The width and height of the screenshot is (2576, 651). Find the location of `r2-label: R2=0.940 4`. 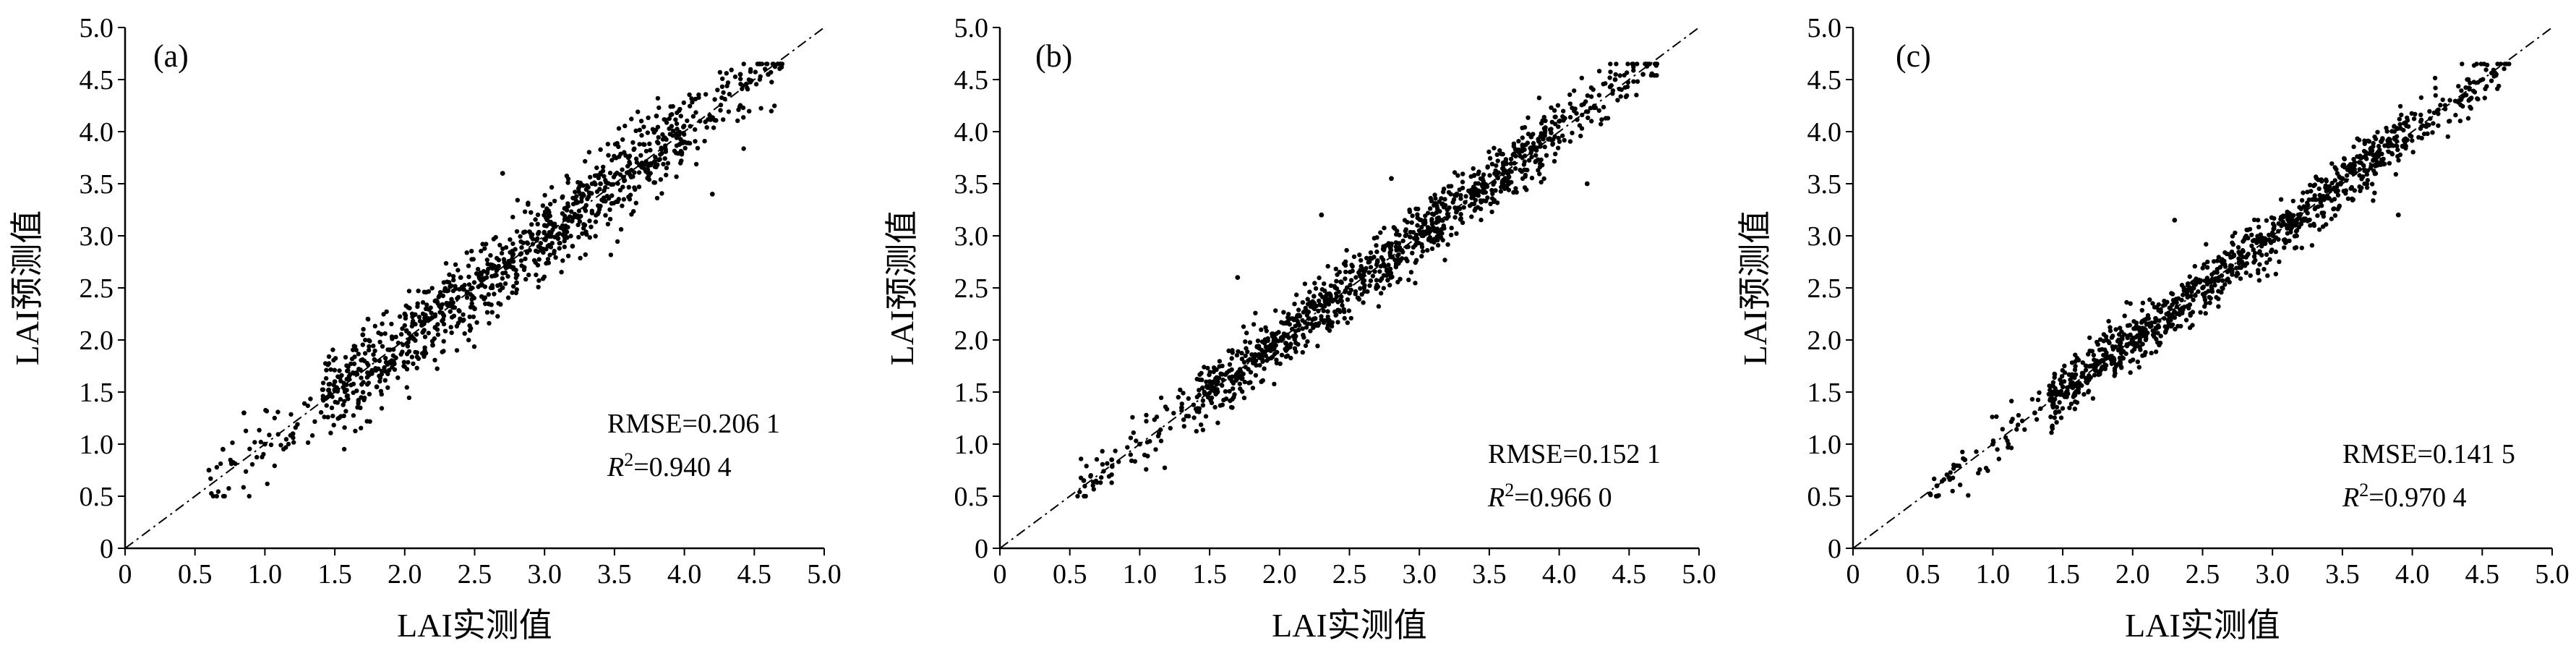

r2-label: R2=0.940 4 is located at coordinates (670, 465).